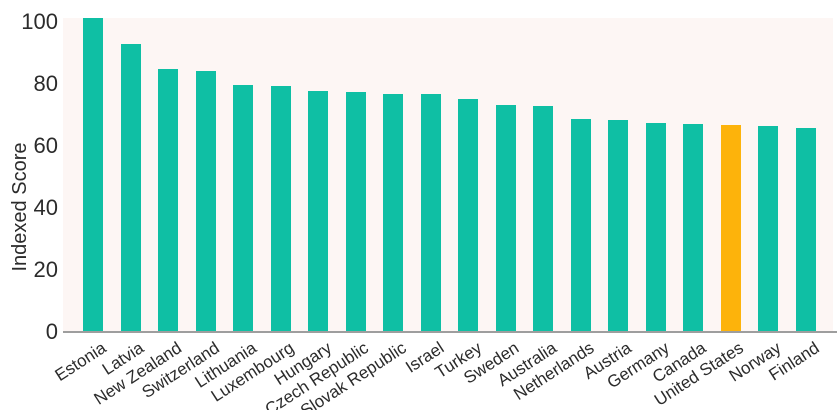  I want to click on bar-united-states, so click(730, 227).